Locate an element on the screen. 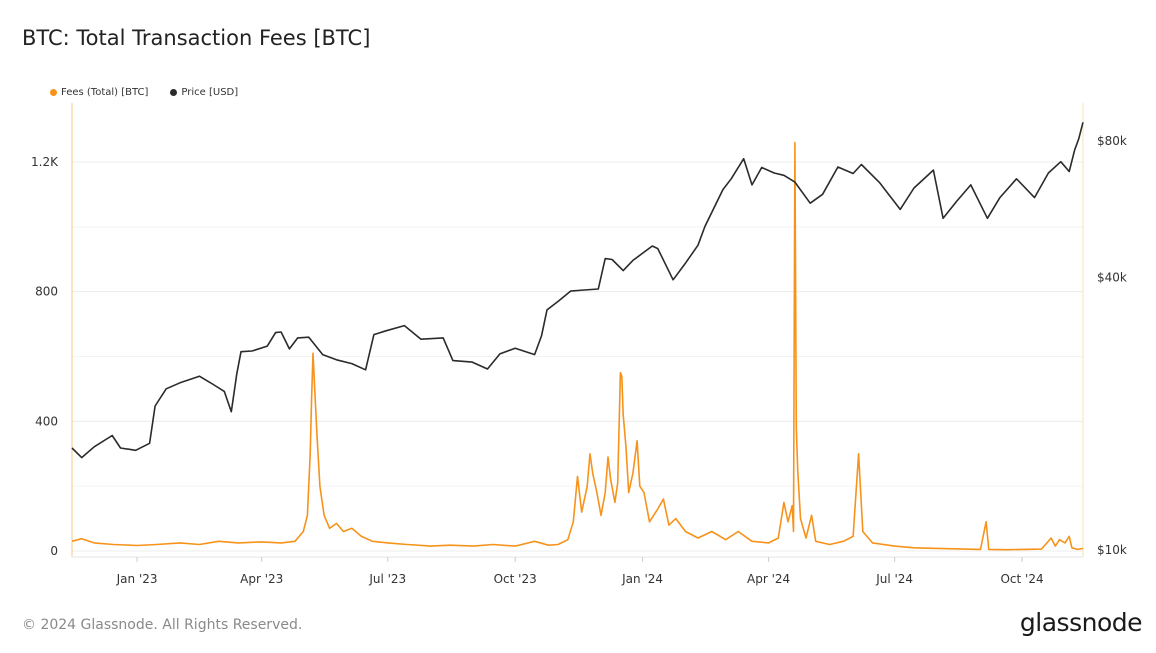 The height and width of the screenshot is (653, 1156). copyright-text: © 2024 Glassnode. All Rights Reserved. is located at coordinates (162, 625).